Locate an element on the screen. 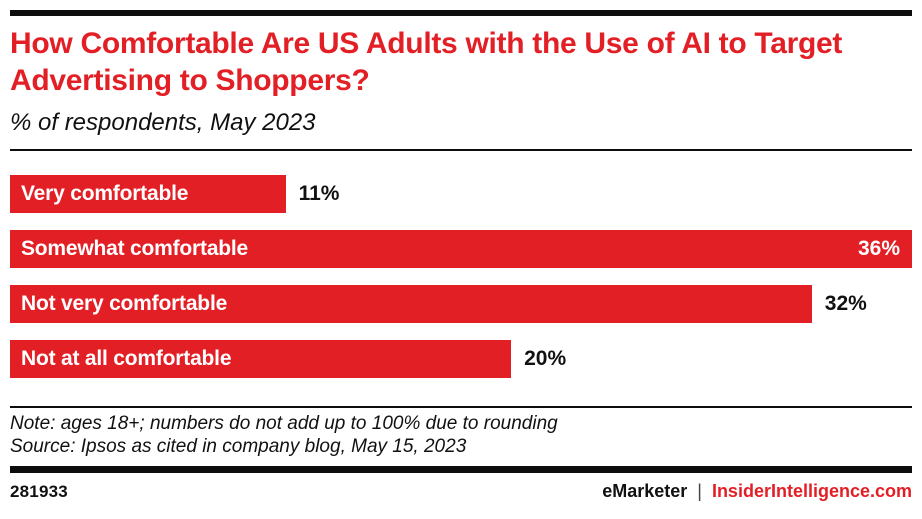 Image resolution: width=922 pixels, height=519 pixels. bar-row-not-very-comfortable: Not very comfortable 32% is located at coordinates (461, 304).